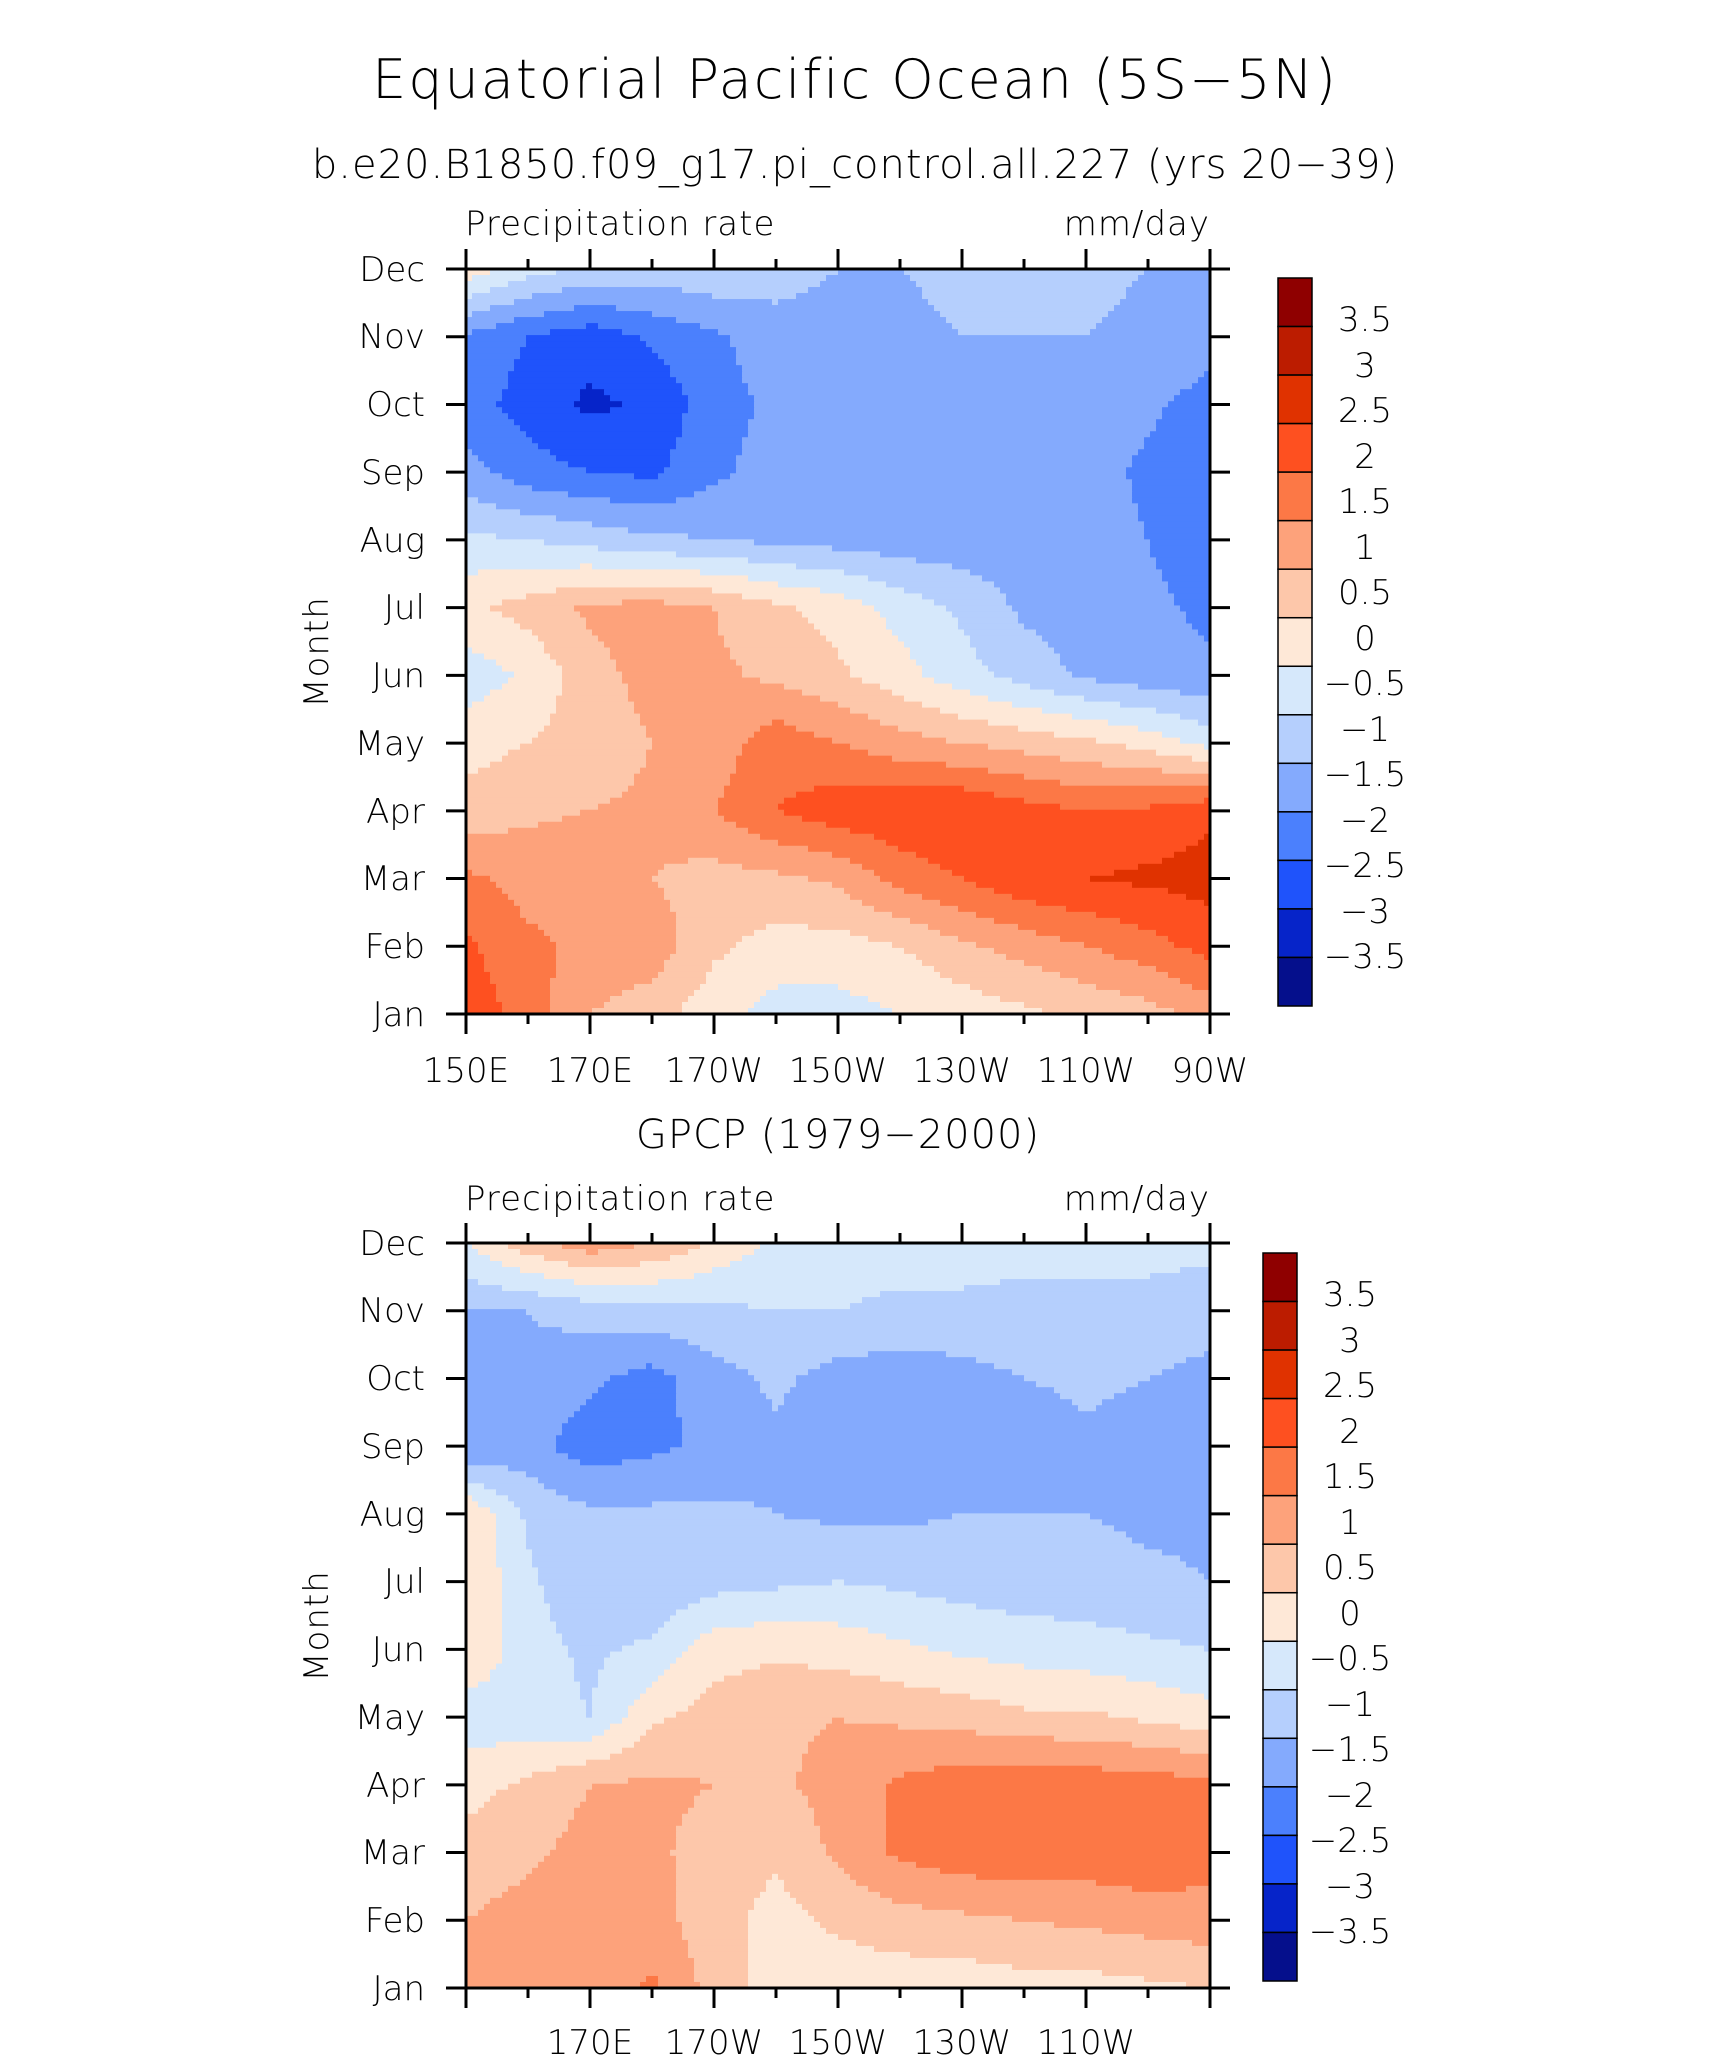 The height and width of the screenshot is (2059, 1710). Describe the element at coordinates (392, 270) in the screenshot. I see `y-tick-label: Dec` at that location.